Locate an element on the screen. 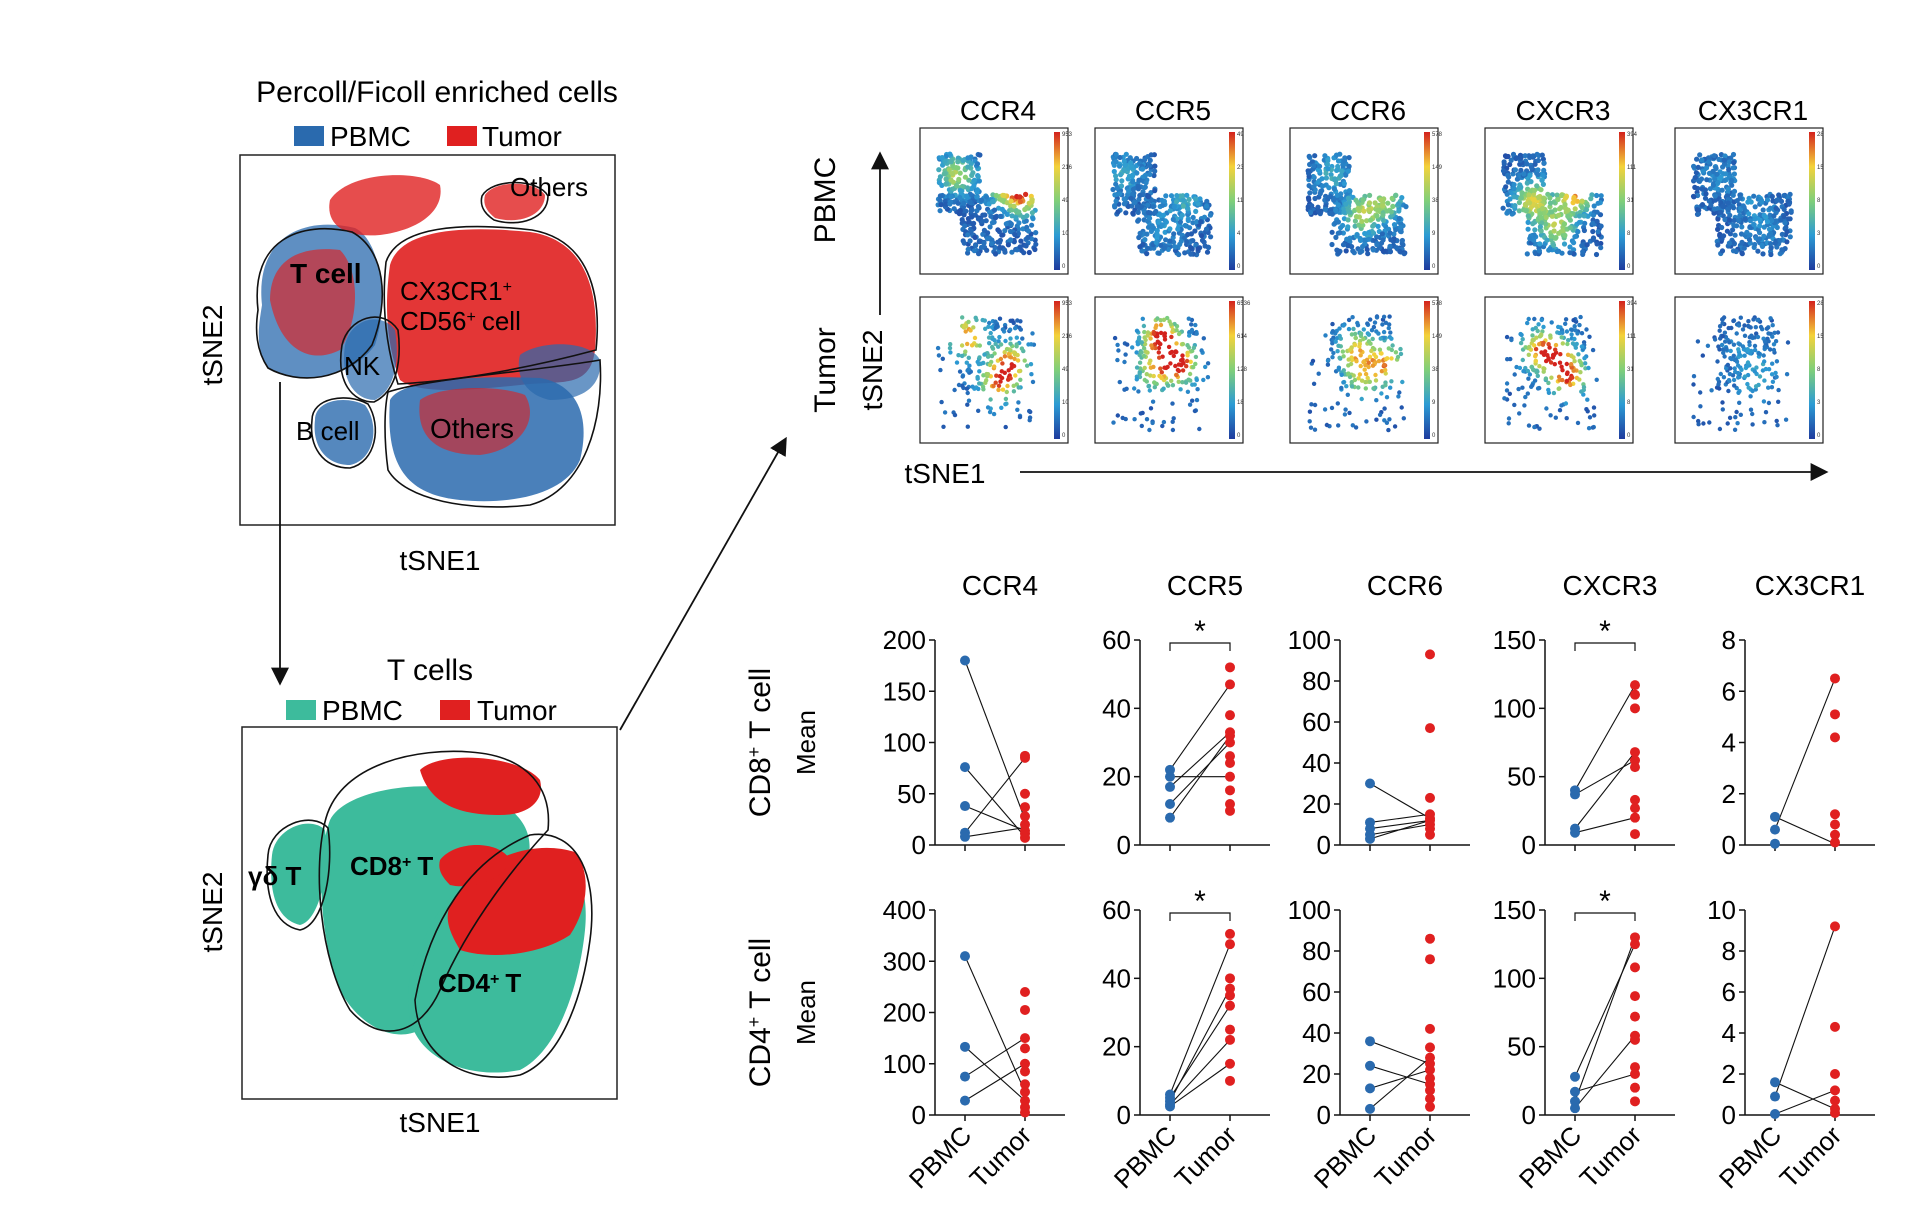 Image resolution: width=1920 pixels, height=1208 pixels. y-tick-label: 300 is located at coordinates (904, 961).